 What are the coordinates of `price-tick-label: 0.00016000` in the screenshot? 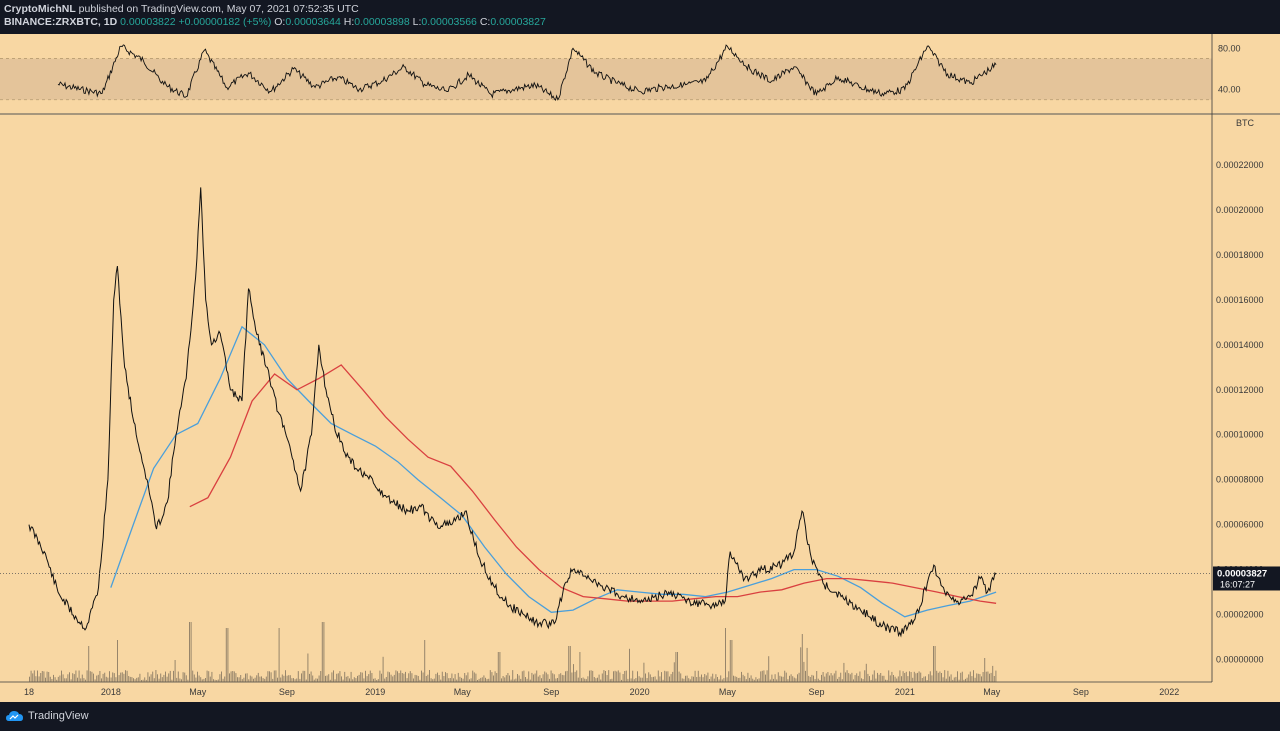 It's located at (1240, 300).